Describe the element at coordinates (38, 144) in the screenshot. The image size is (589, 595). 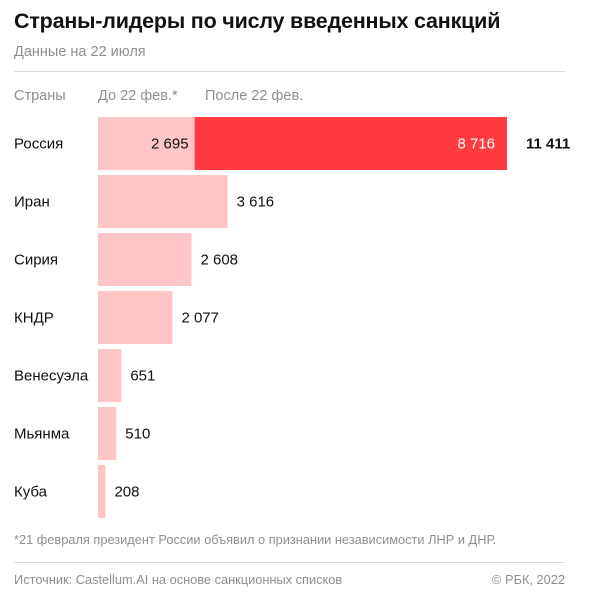
I see `category-label: Россия` at that location.